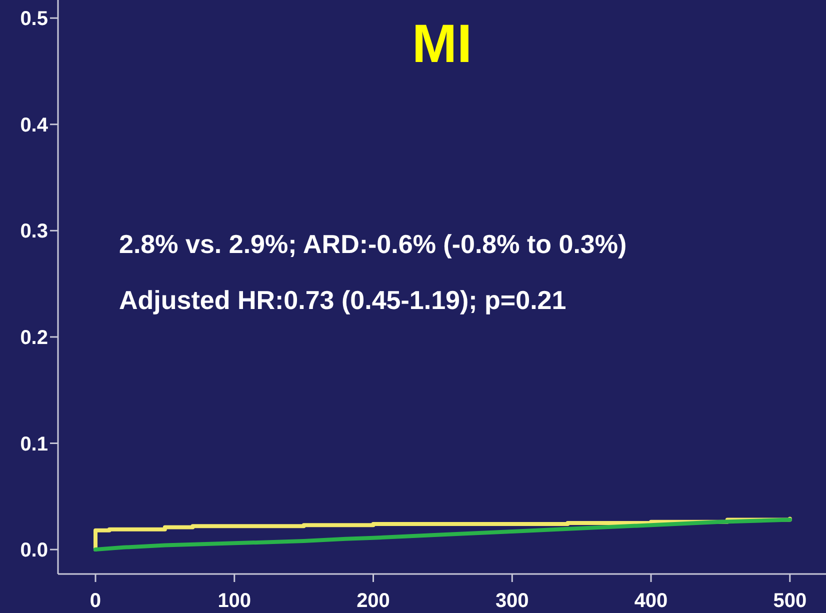 The height and width of the screenshot is (613, 826). I want to click on y-tick-label: 0.1, so click(34, 444).